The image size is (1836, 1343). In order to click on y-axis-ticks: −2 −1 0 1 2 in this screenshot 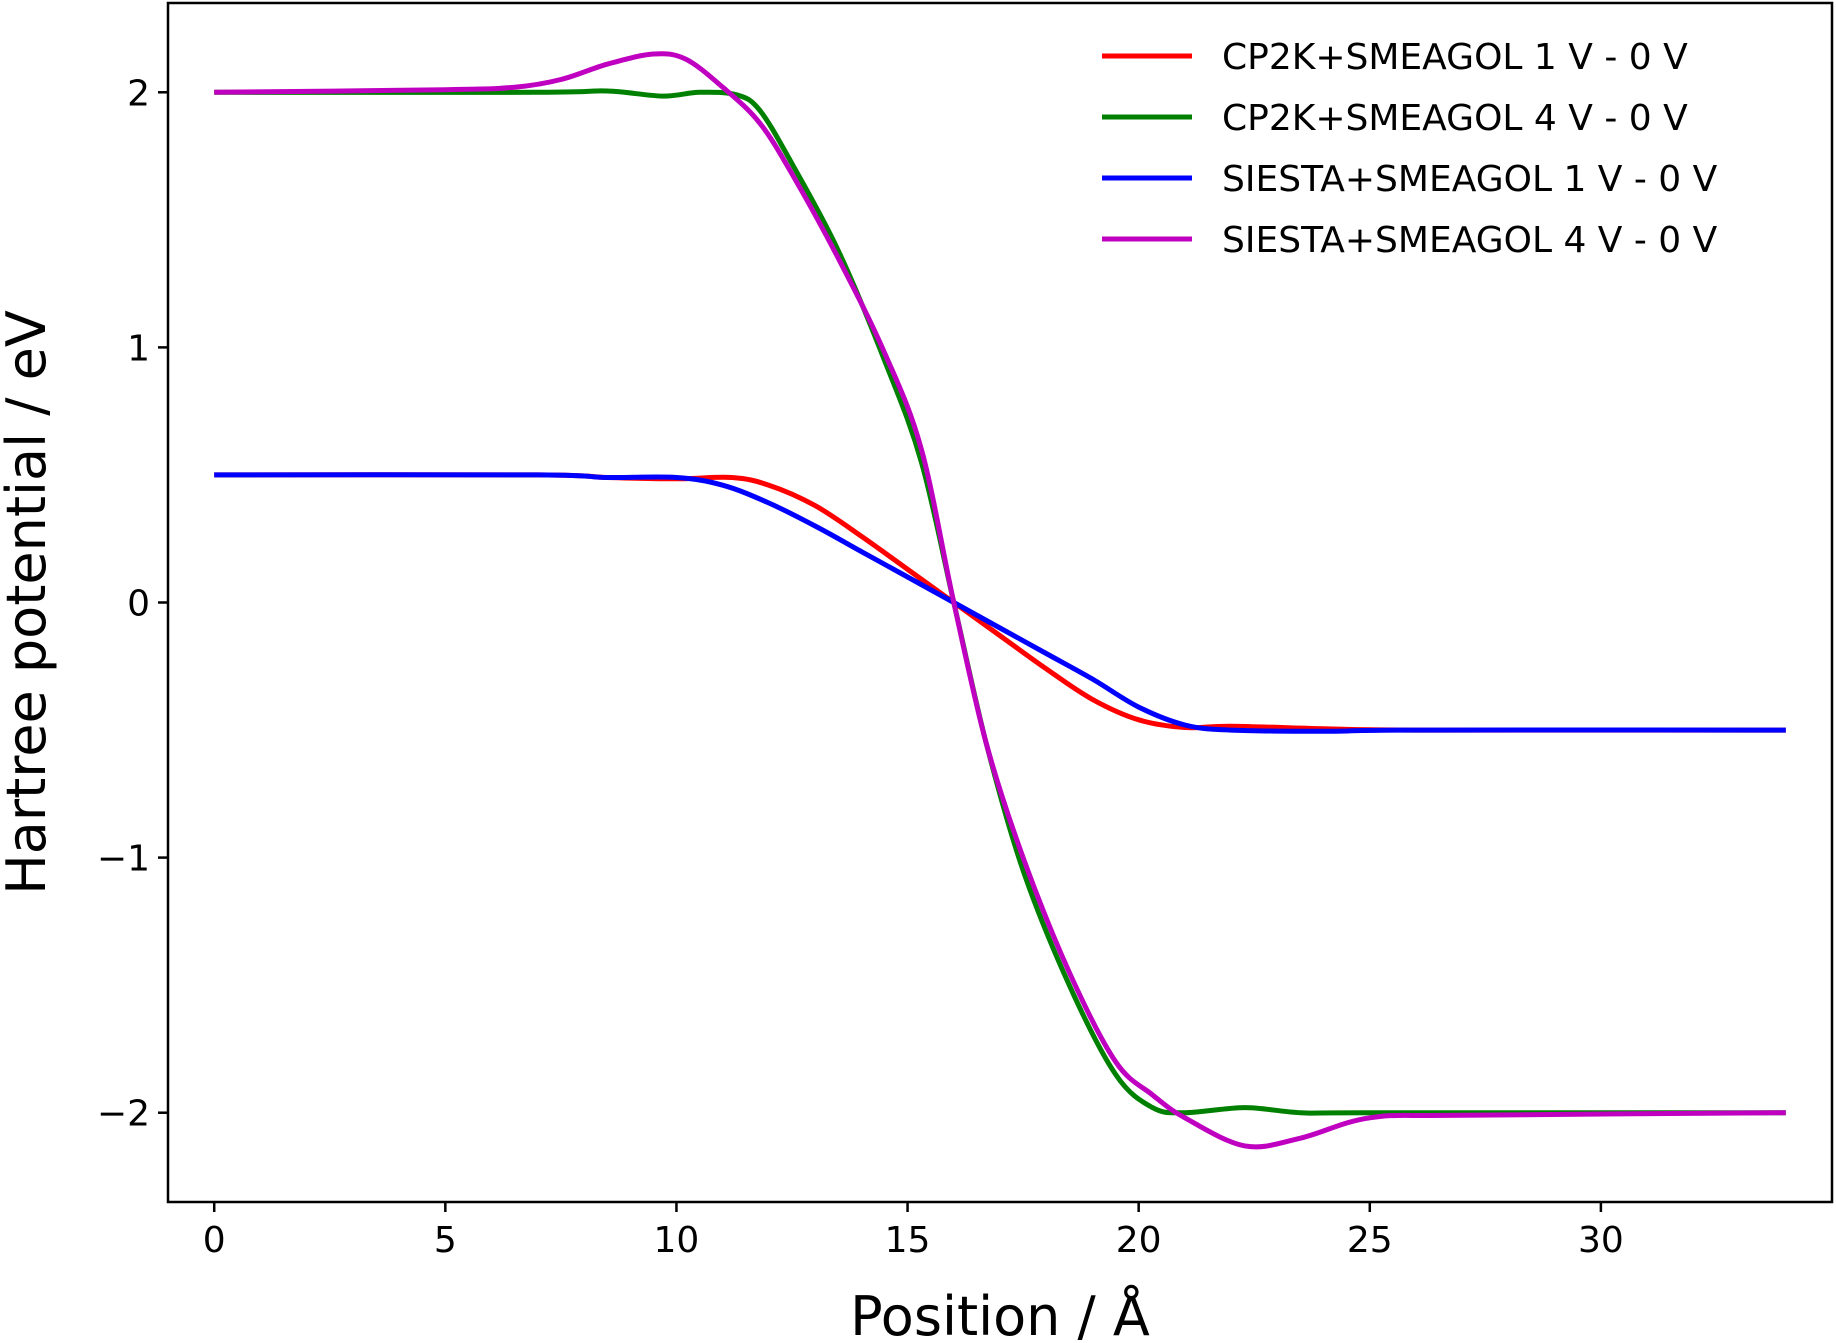, I will do `click(132, 604)`.